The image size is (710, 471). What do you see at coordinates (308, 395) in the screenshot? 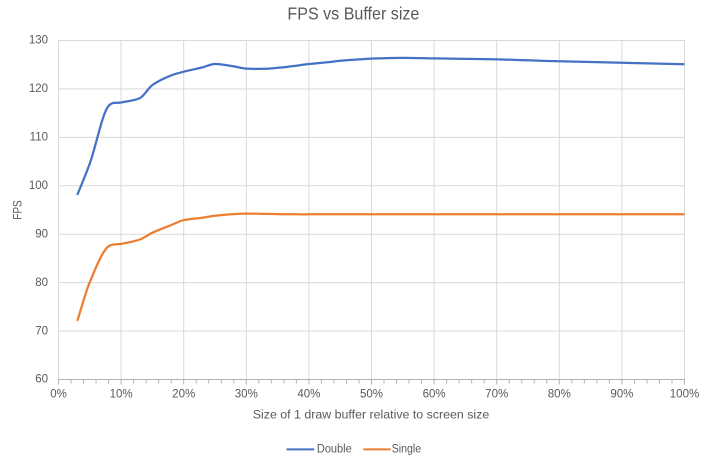
I see `svg-text: 40%` at bounding box center [308, 395].